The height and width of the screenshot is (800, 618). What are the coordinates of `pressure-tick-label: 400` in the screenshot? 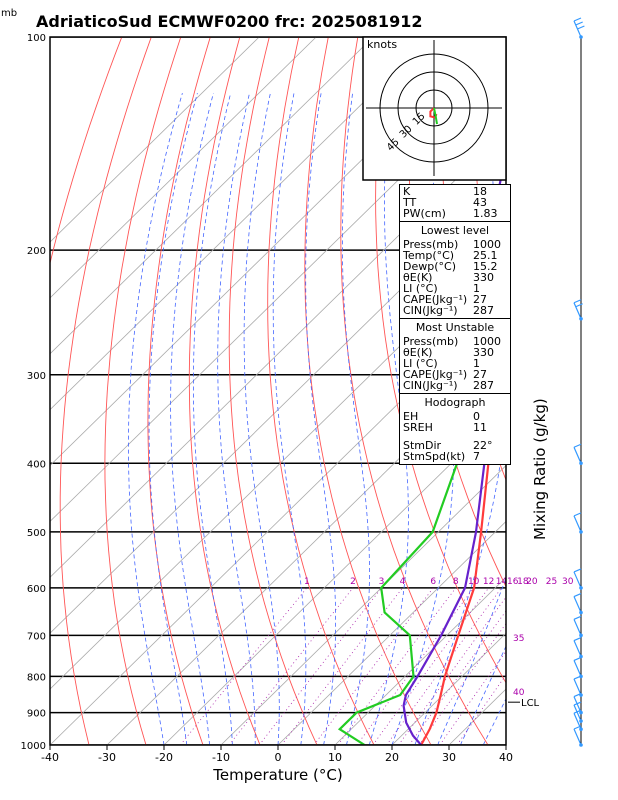 It's located at (36, 464).